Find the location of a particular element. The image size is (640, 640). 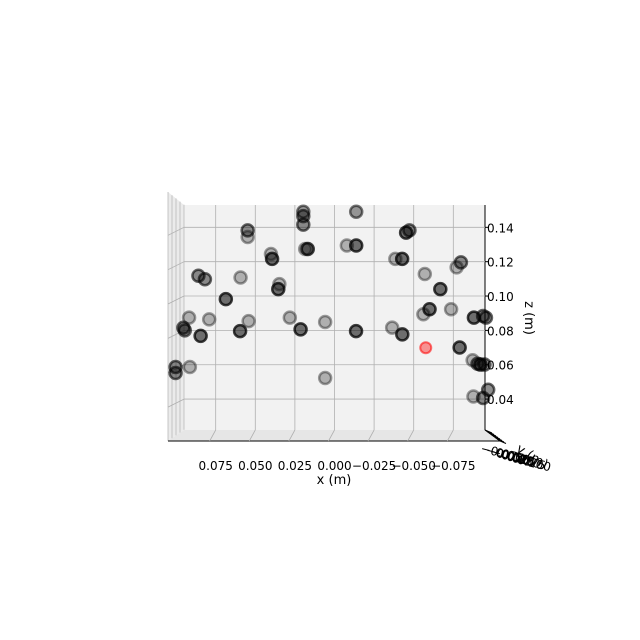

x-tick-label: −0.050 is located at coordinates (413, 466).